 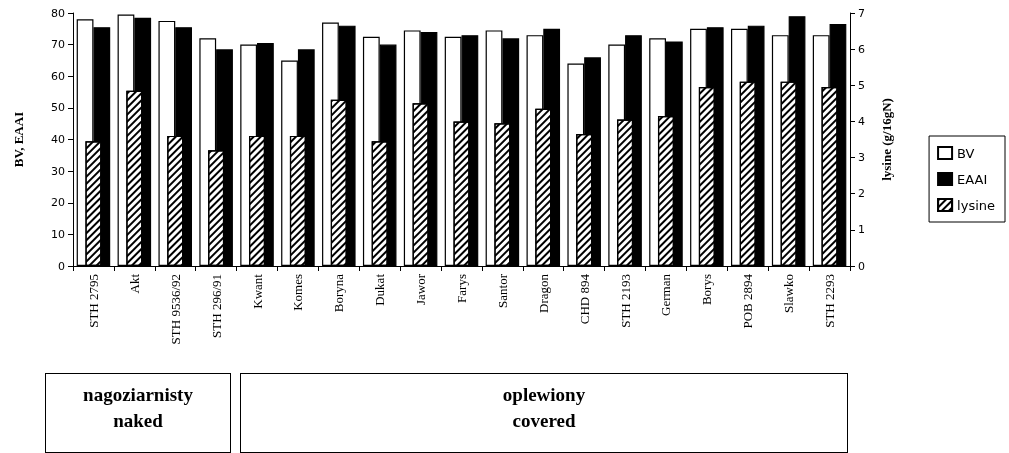 What do you see at coordinates (976, 205) in the screenshot?
I see `legend-label: lysine` at bounding box center [976, 205].